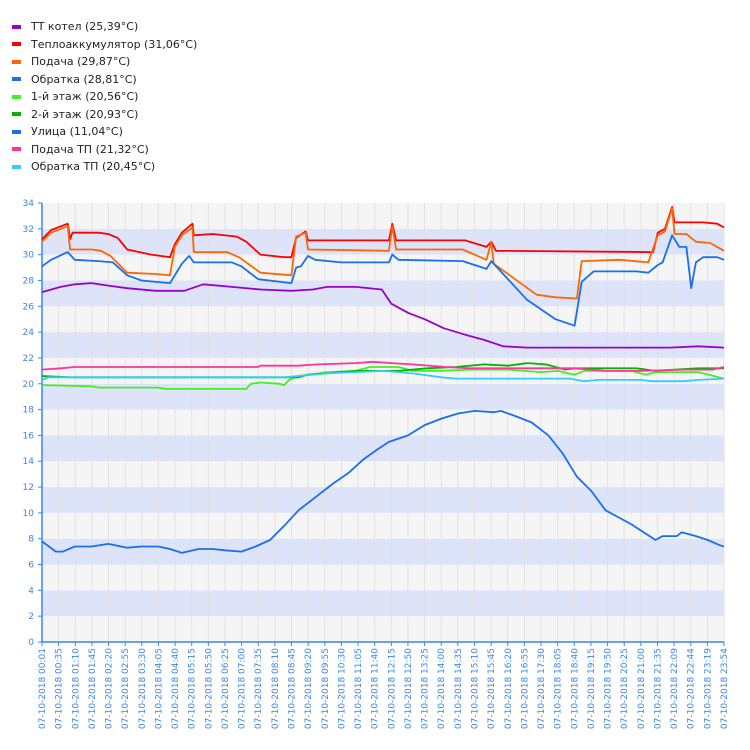  I want to click on x-tick-label: 07-10-2018 05:50, so click(209, 688).